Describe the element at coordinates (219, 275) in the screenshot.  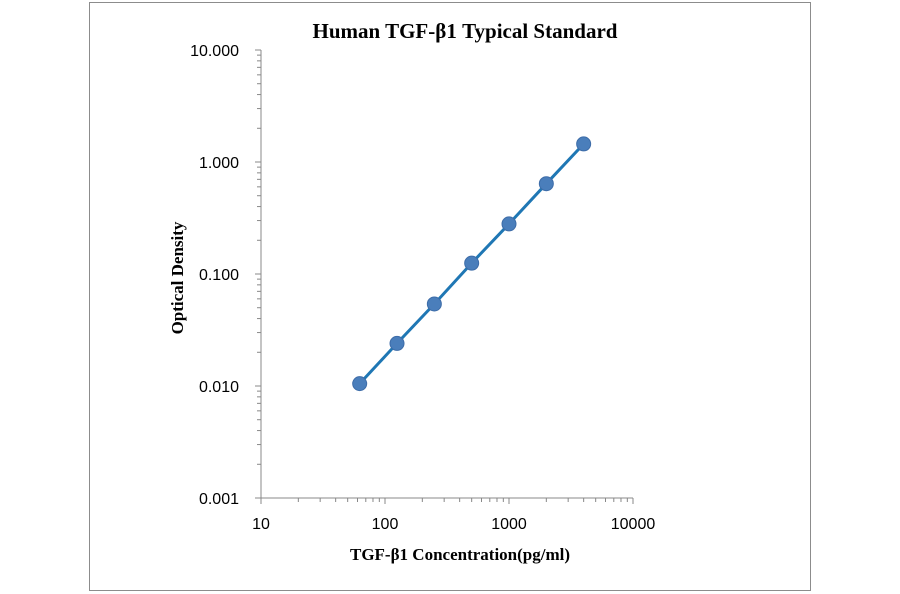
I see `y-tick-label: 0.100` at that location.